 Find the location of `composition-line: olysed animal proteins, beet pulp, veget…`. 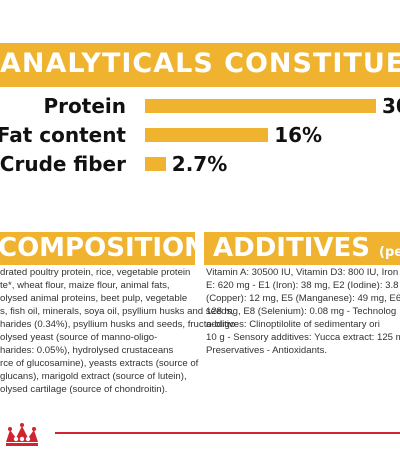

composition-line: olysed animal proteins, beet pulp, veget… is located at coordinates (94, 298).